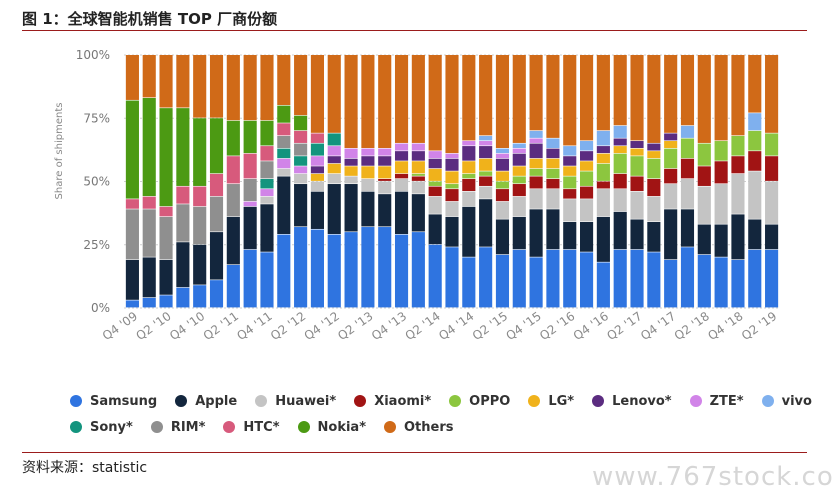 The width and height of the screenshot is (834, 499). I want to click on legend-row: Sony* RIM* HTC* Nokia* Others, so click(440, 427).